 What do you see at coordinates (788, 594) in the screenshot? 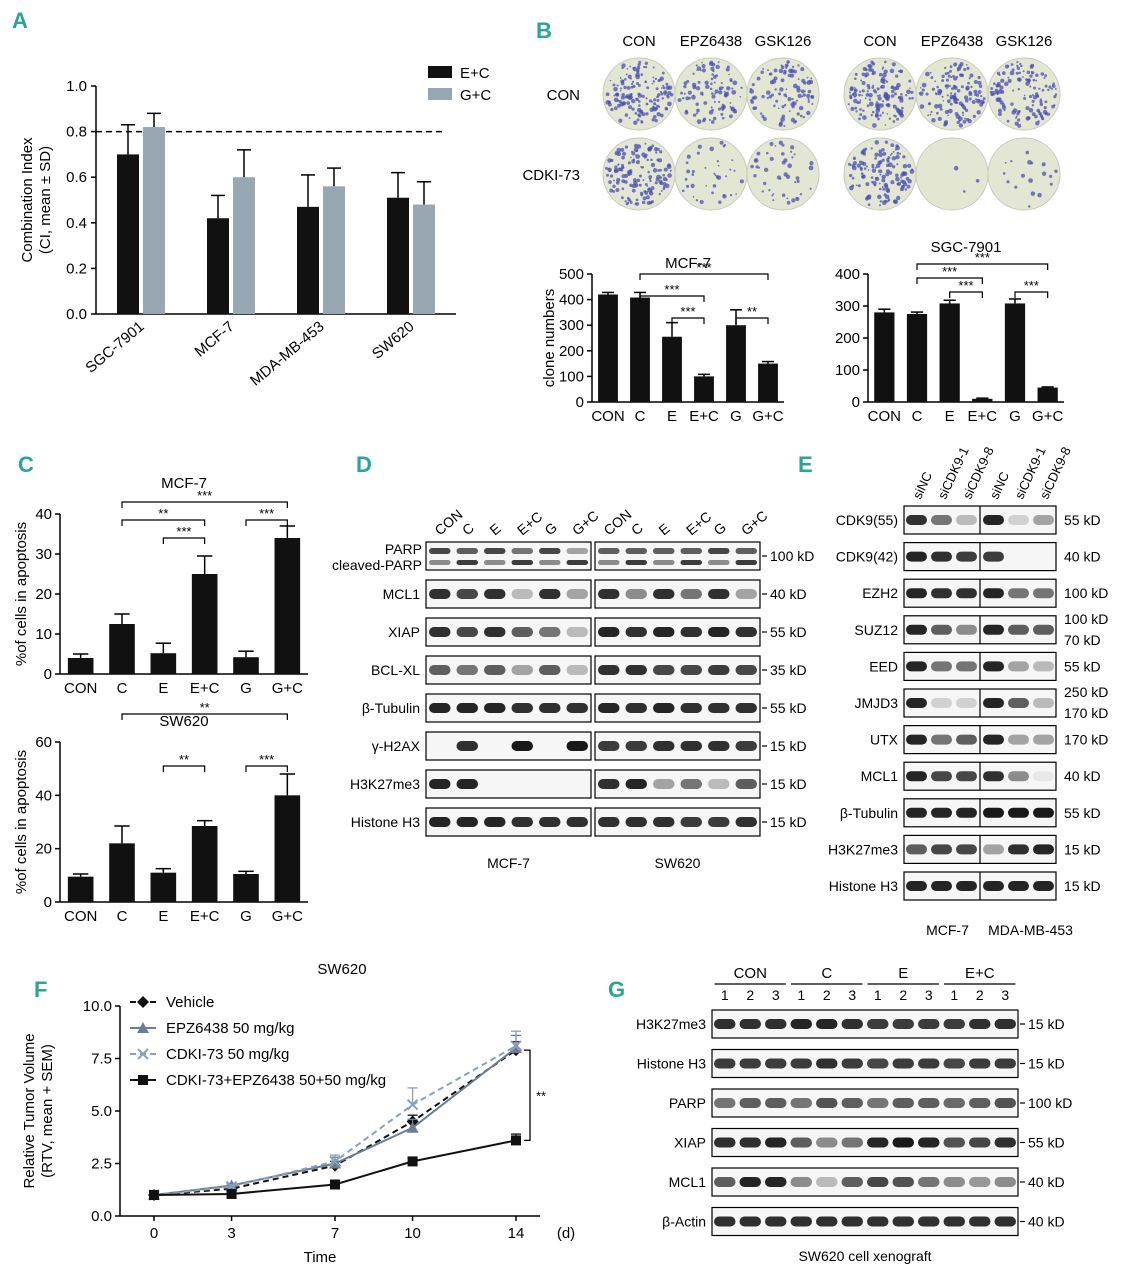
I see `kd-label: 40 kD` at bounding box center [788, 594].